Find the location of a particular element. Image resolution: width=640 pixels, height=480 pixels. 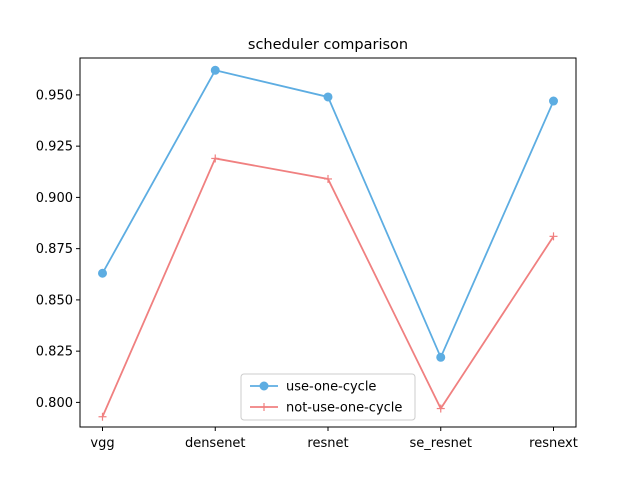

y-tick-label: 0.850 is located at coordinates (54, 300).